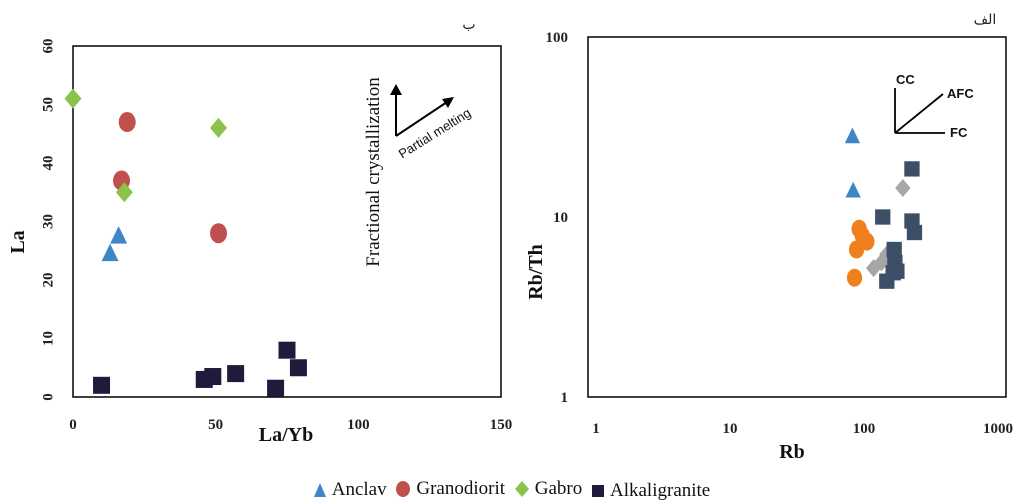  What do you see at coordinates (596, 429) in the screenshot?
I see `x-tick-label: 1` at bounding box center [596, 429].